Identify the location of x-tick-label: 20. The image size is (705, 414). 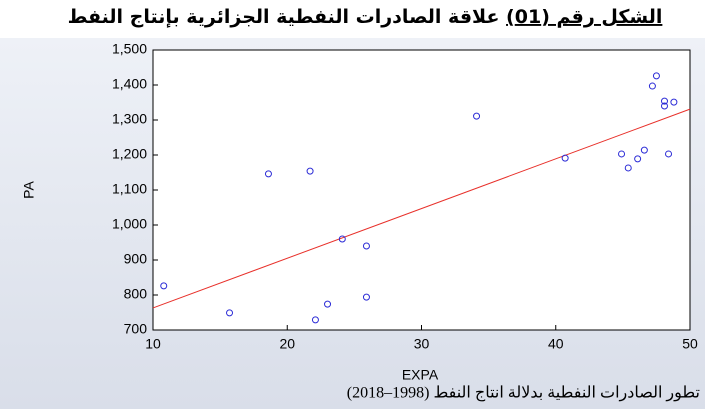
(287, 344).